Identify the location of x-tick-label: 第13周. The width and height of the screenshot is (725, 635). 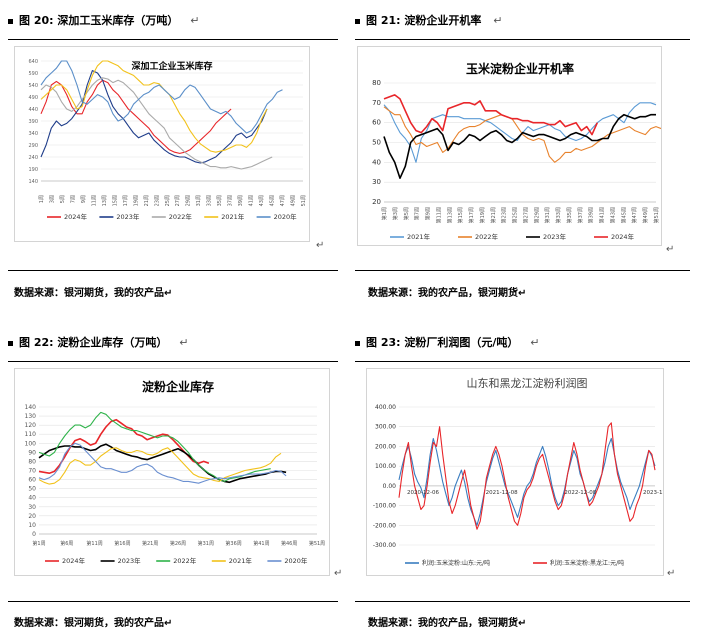
(449, 215).